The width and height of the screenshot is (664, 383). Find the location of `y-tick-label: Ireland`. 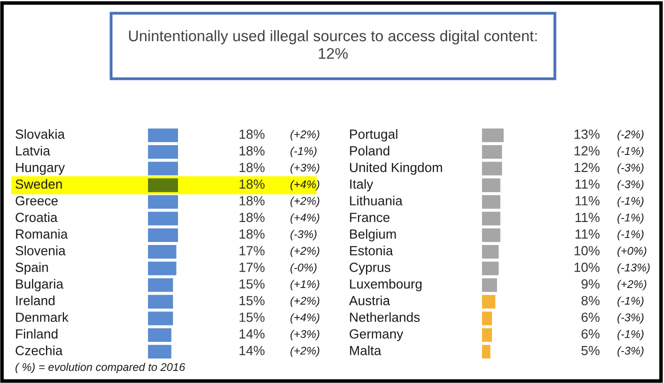

y-tick-label: Ireland is located at coordinates (35, 301).